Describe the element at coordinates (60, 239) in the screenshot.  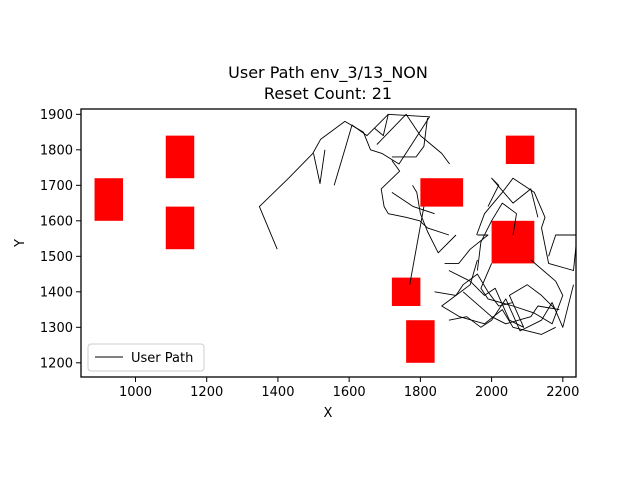
I see `y-axis-ticks: 1200 1300 1400 1500 1600 1700 1800 1900` at that location.